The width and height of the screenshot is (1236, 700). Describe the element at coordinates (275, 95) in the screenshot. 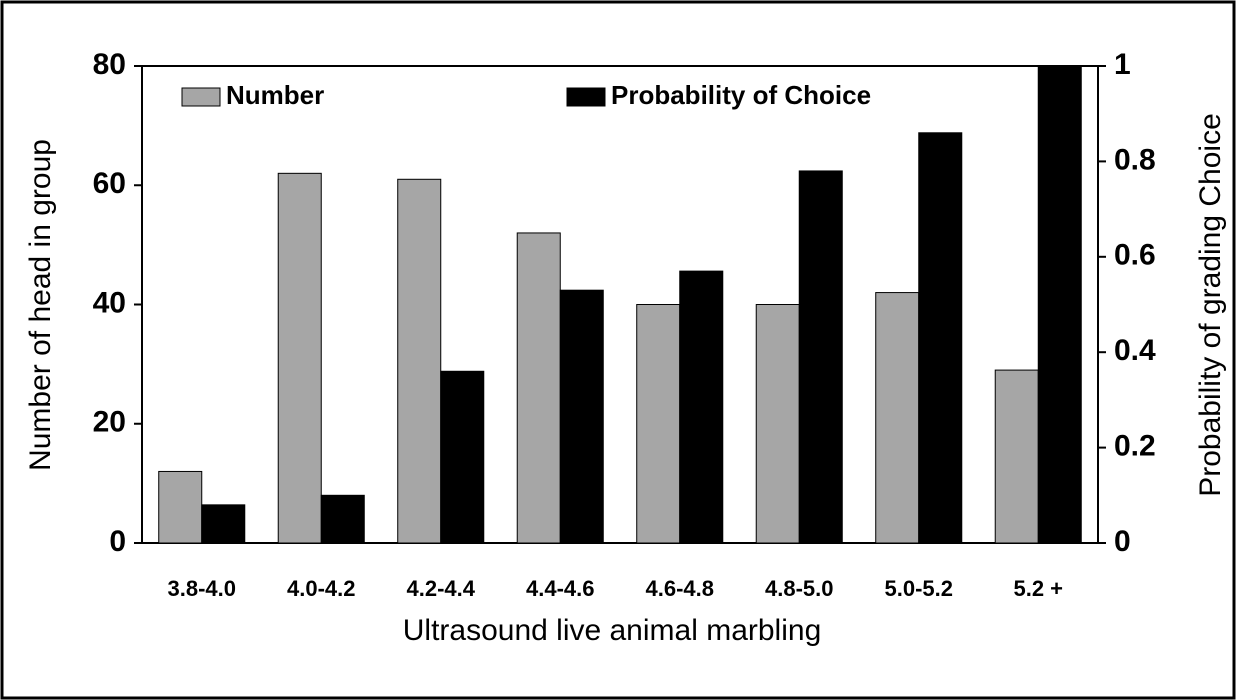

I see `legend-label: Number` at that location.